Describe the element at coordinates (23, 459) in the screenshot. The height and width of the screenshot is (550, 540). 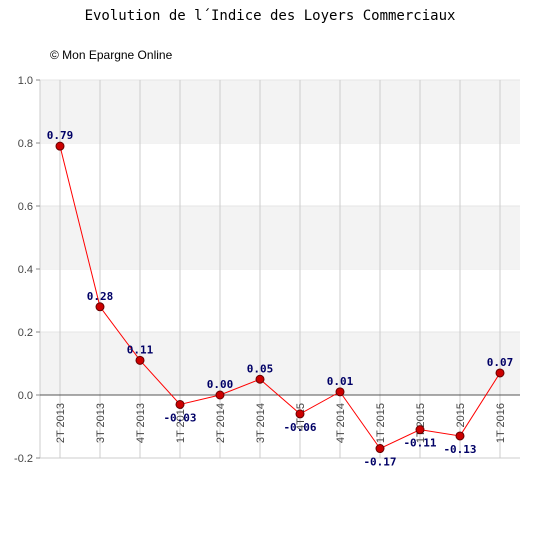
I see `y-tick-label: -0.2` at that location.